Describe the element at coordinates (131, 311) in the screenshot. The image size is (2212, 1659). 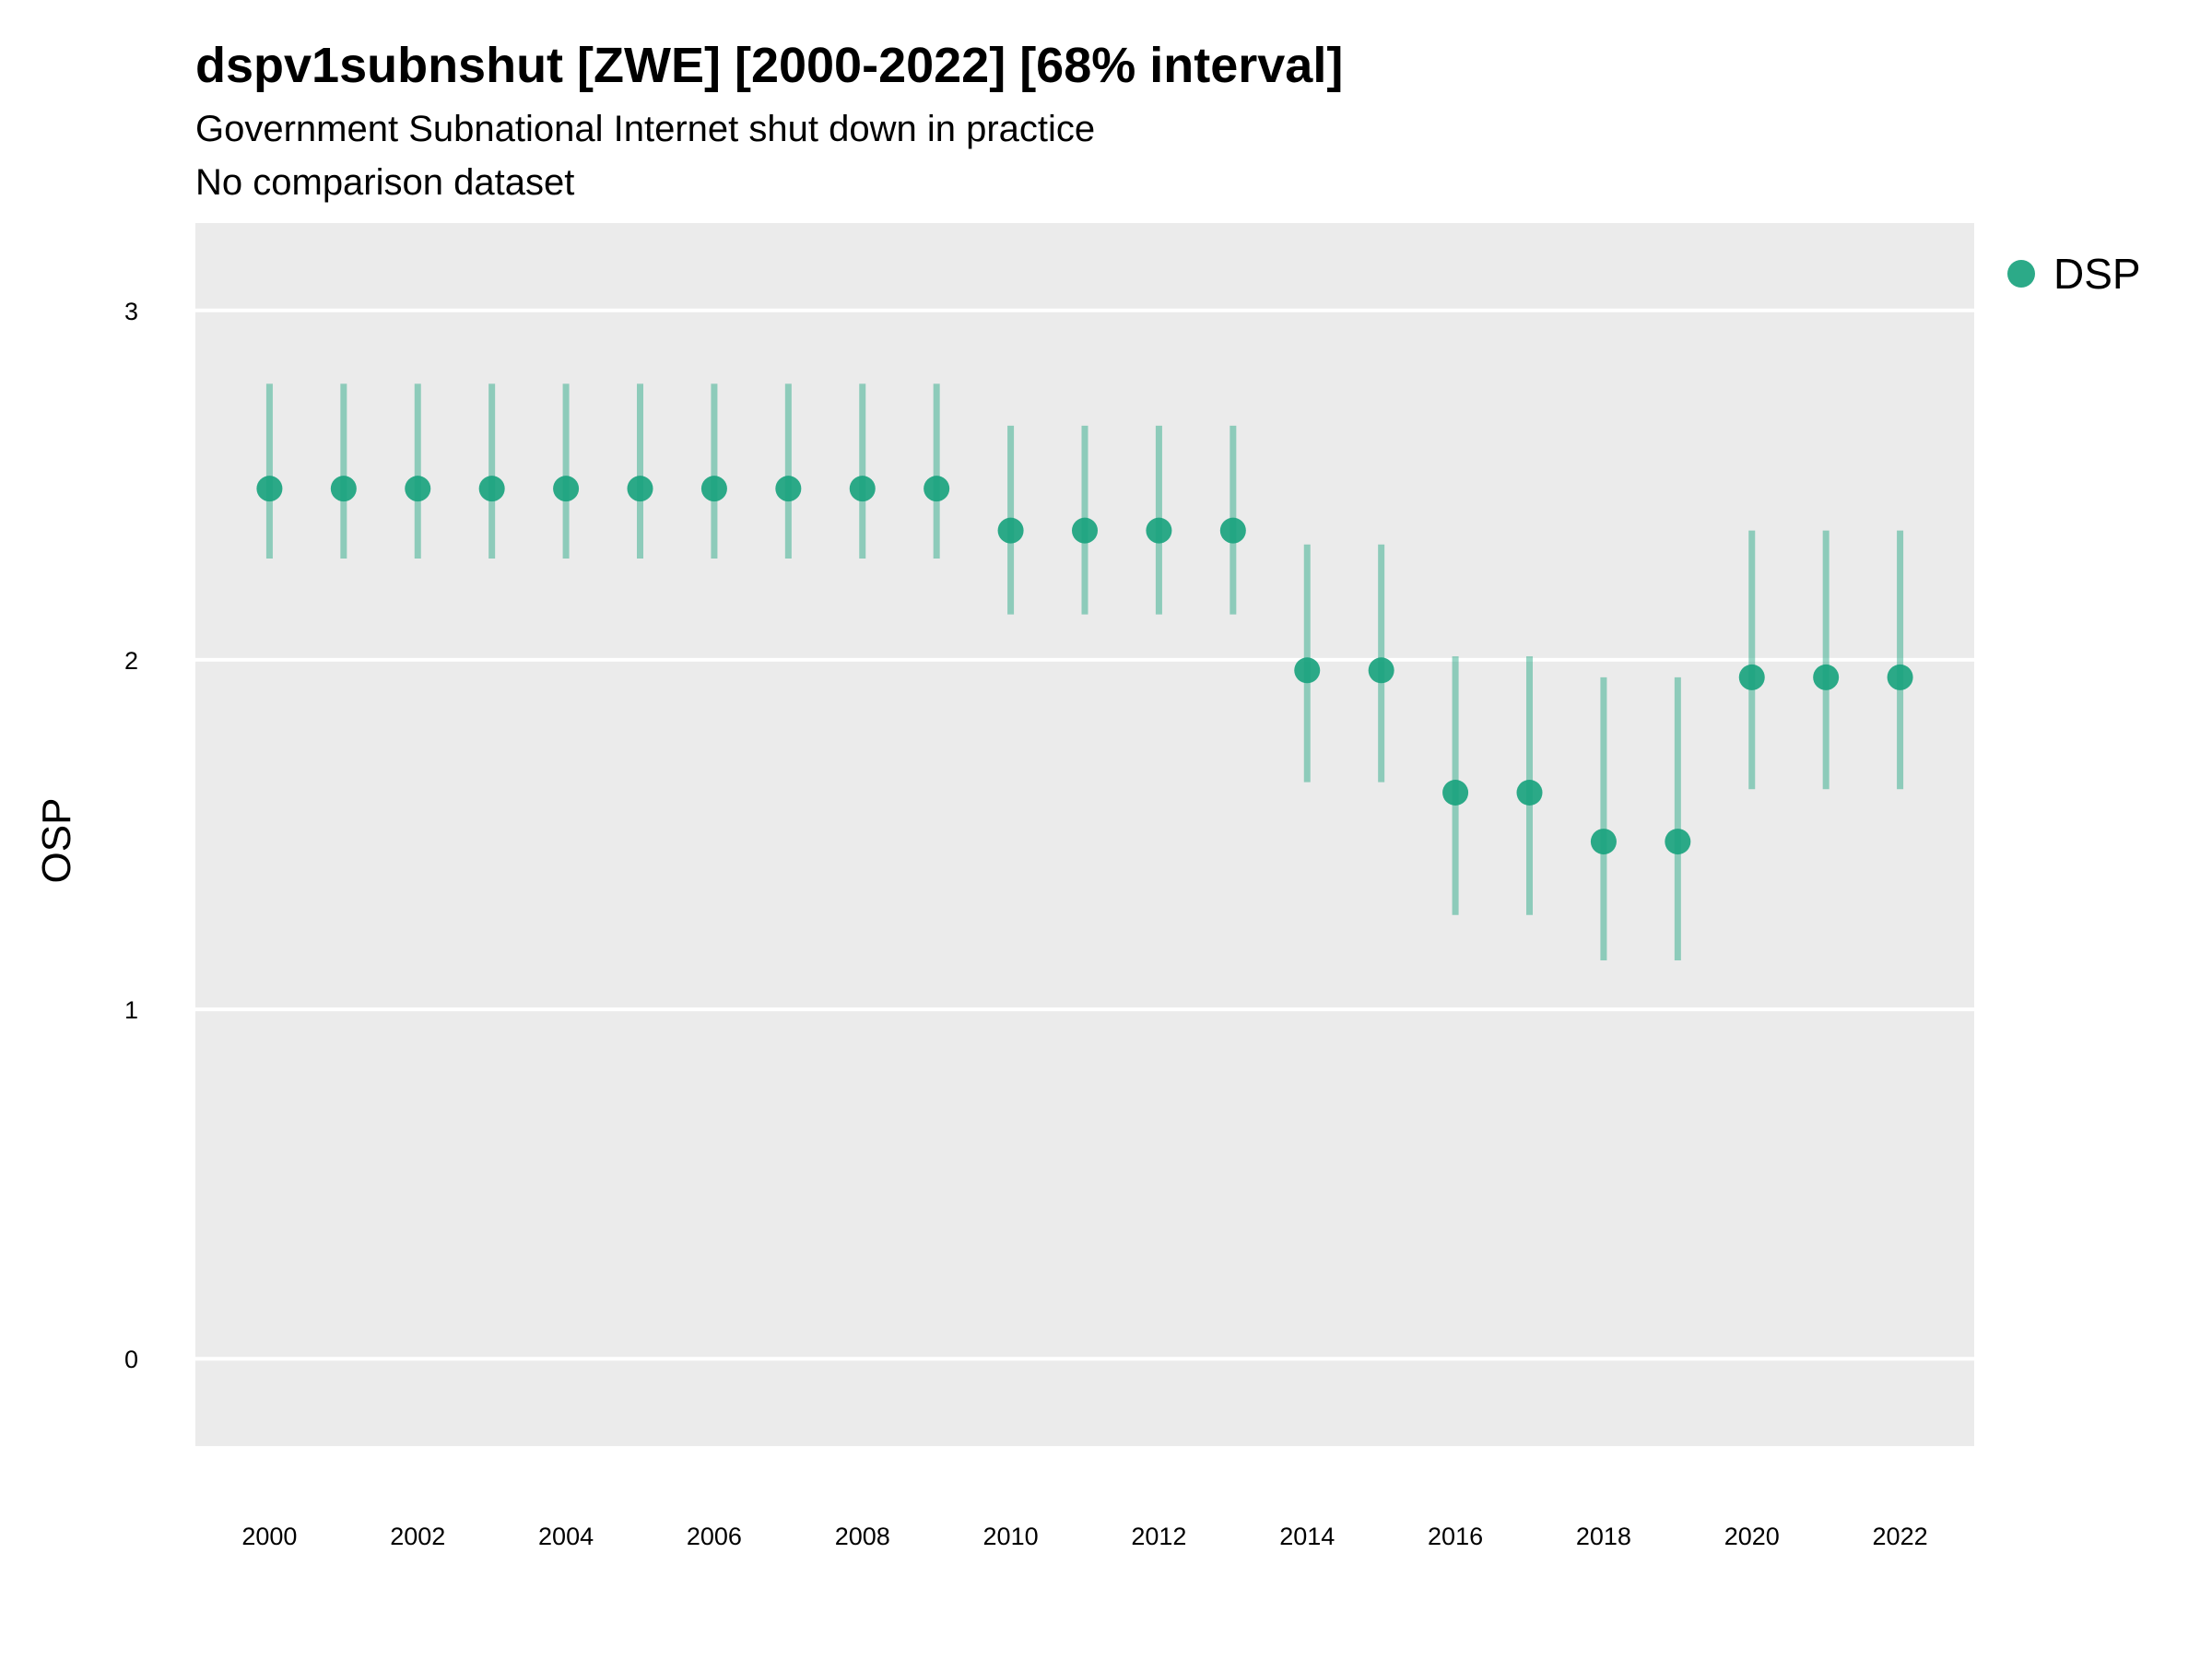
I see `y-tick-label: 3` at that location.